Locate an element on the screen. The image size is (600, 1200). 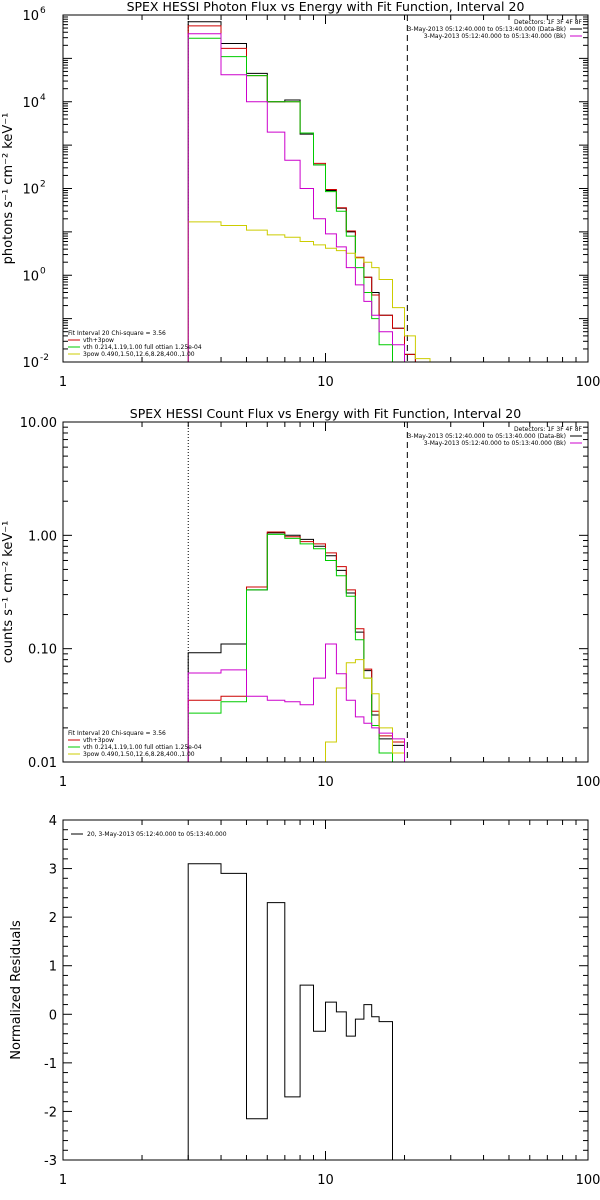
y-tick-label: 10.00 is located at coordinates (38, 423).